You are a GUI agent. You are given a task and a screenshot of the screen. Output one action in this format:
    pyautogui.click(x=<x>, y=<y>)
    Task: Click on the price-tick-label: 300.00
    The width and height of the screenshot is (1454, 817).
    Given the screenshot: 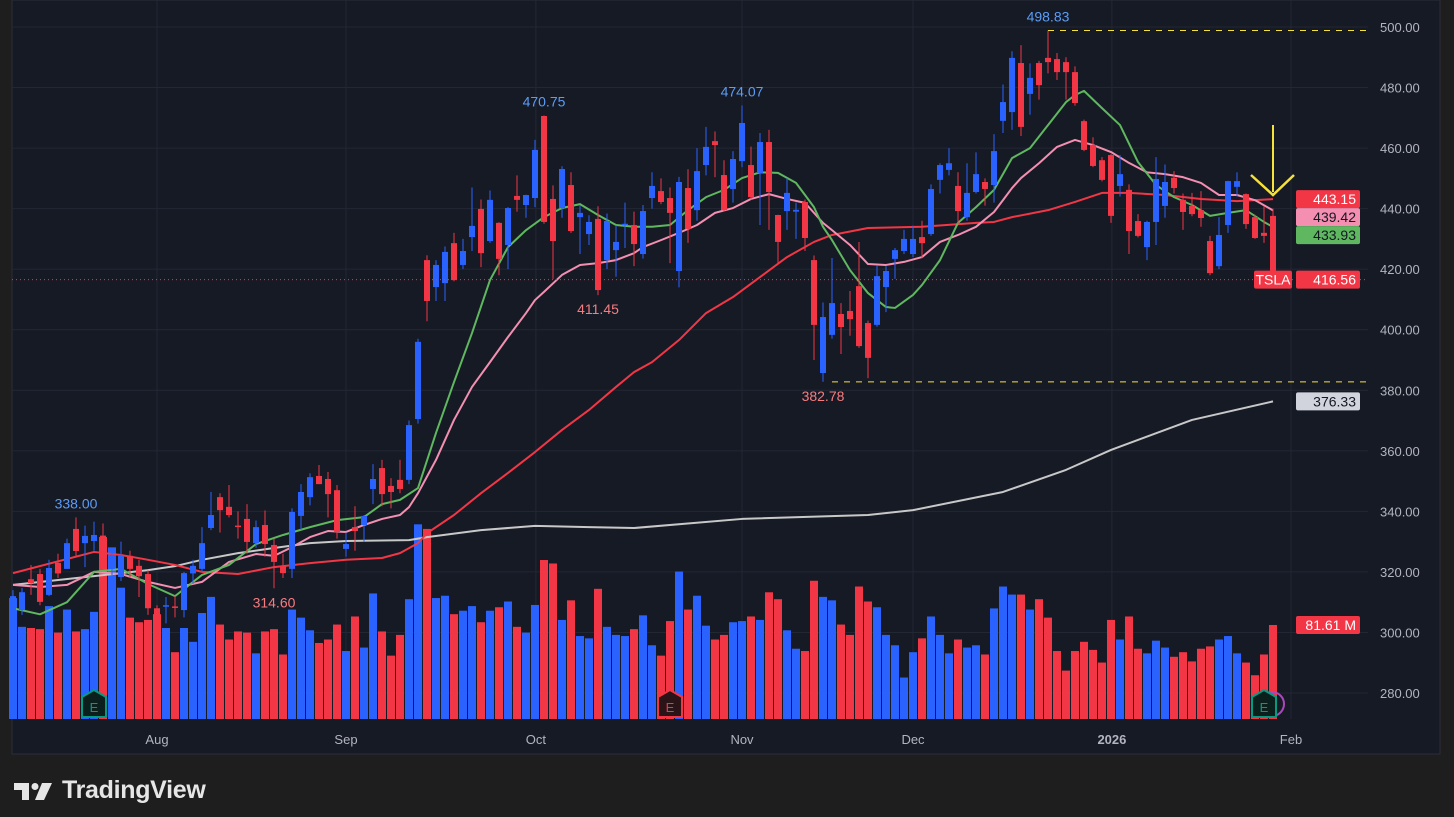 What is the action you would take?
    pyautogui.click(x=1400, y=632)
    